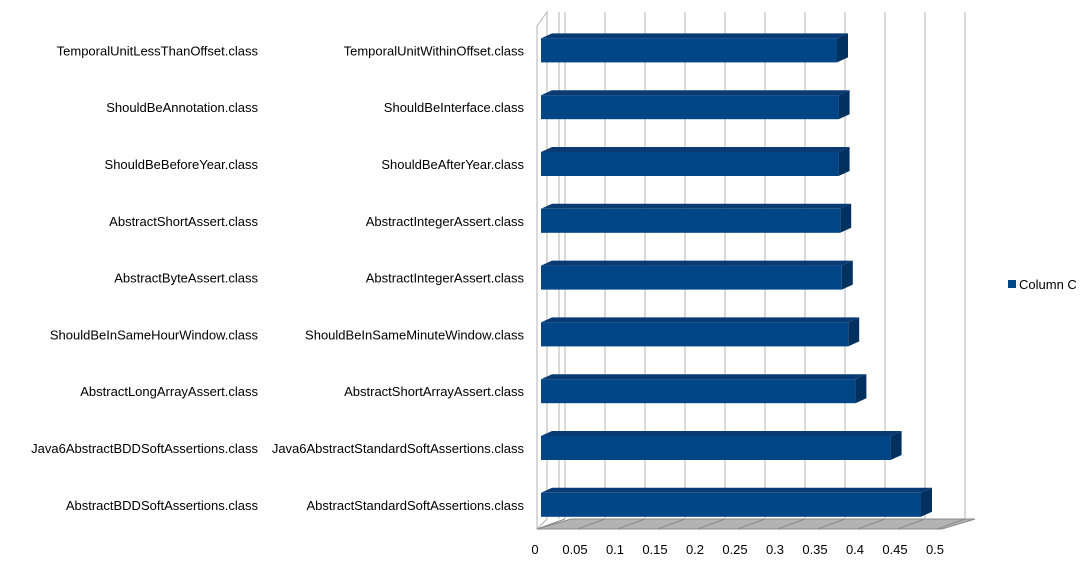  What do you see at coordinates (154, 334) in the screenshot?
I see `outer-category-label: ShouldBeInSameHourWindow.class` at bounding box center [154, 334].